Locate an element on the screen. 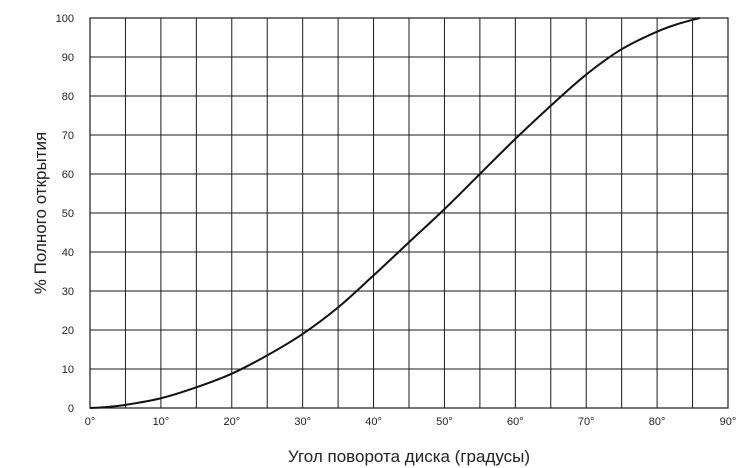  x-tick-labels: 0° 10° 20° 30° 40° 50° 60° 70° 80° 90° is located at coordinates (411, 422).